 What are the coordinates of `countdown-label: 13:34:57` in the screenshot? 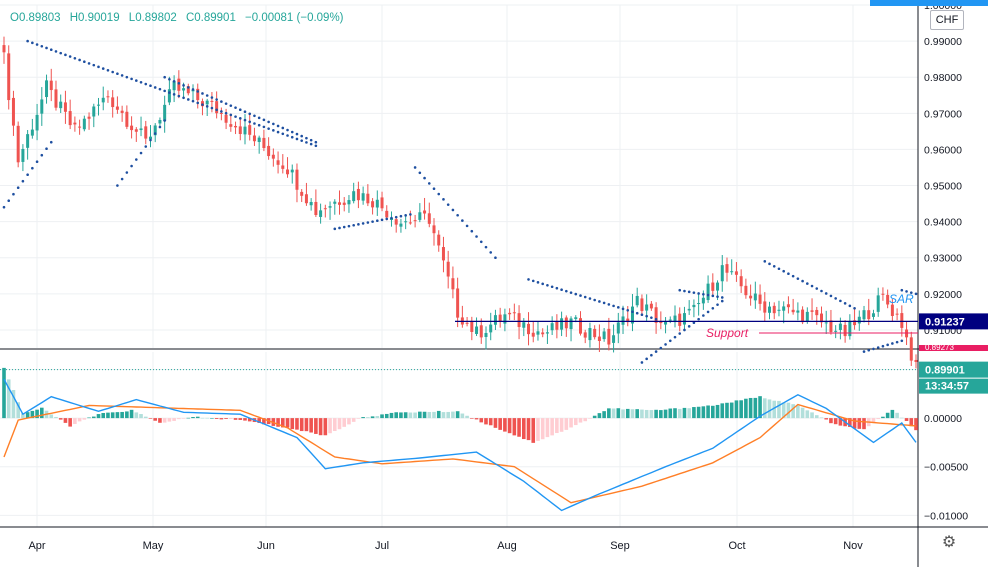 It's located at (947, 387).